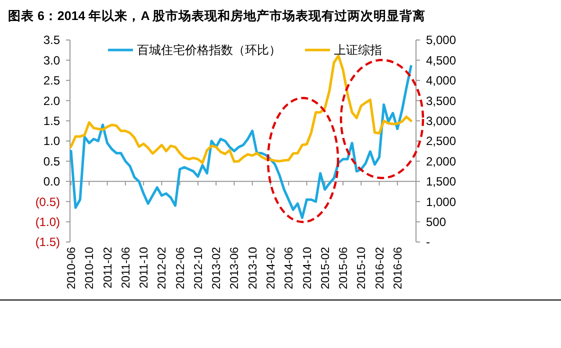 The width and height of the screenshot is (561, 348). I want to click on x-tick-label: 2016-02, so click(380, 268).